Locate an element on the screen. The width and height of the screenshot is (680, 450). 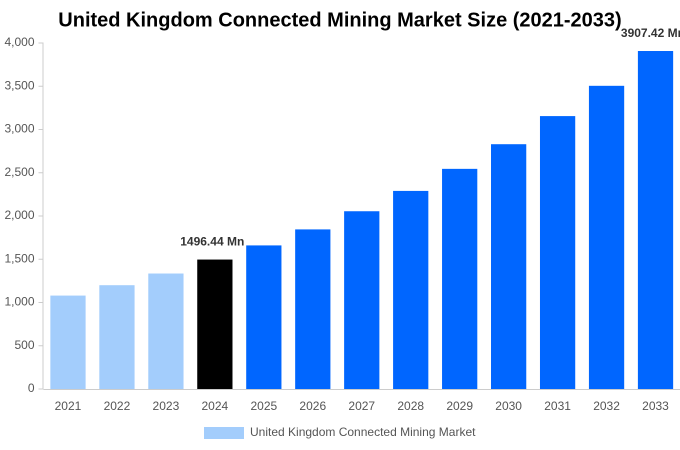
y-tick-label: 1,000 is located at coordinates (19, 302).